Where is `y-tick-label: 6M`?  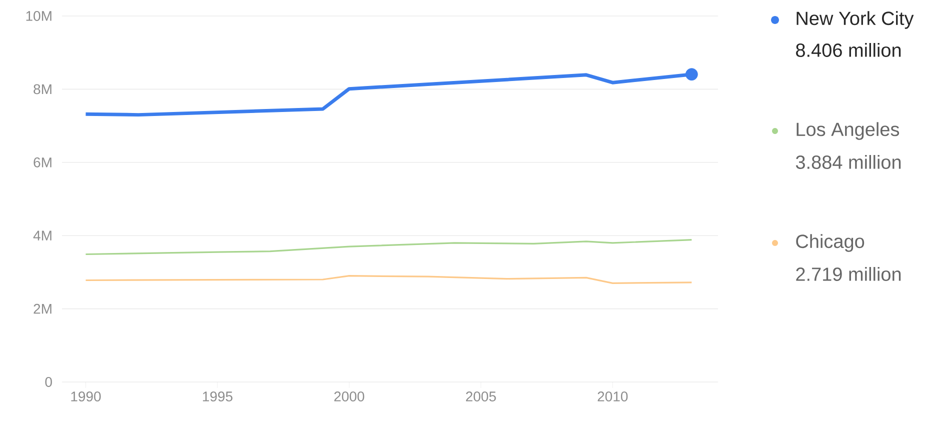
y-tick-label: 6M is located at coordinates (43, 162).